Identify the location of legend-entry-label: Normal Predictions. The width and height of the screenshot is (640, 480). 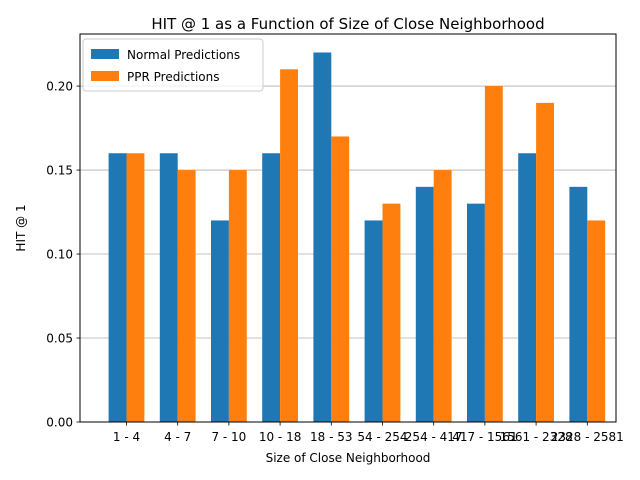
(183, 55).